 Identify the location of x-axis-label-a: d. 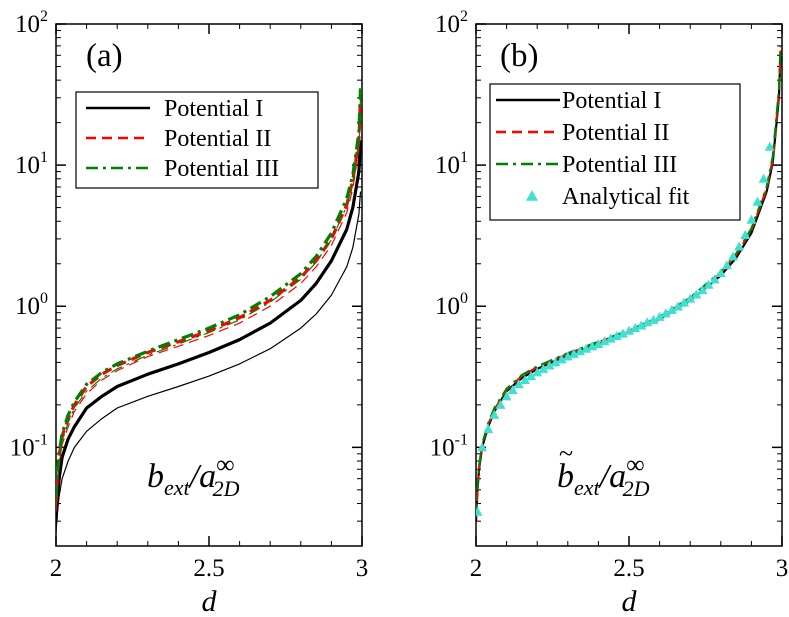
(210, 601).